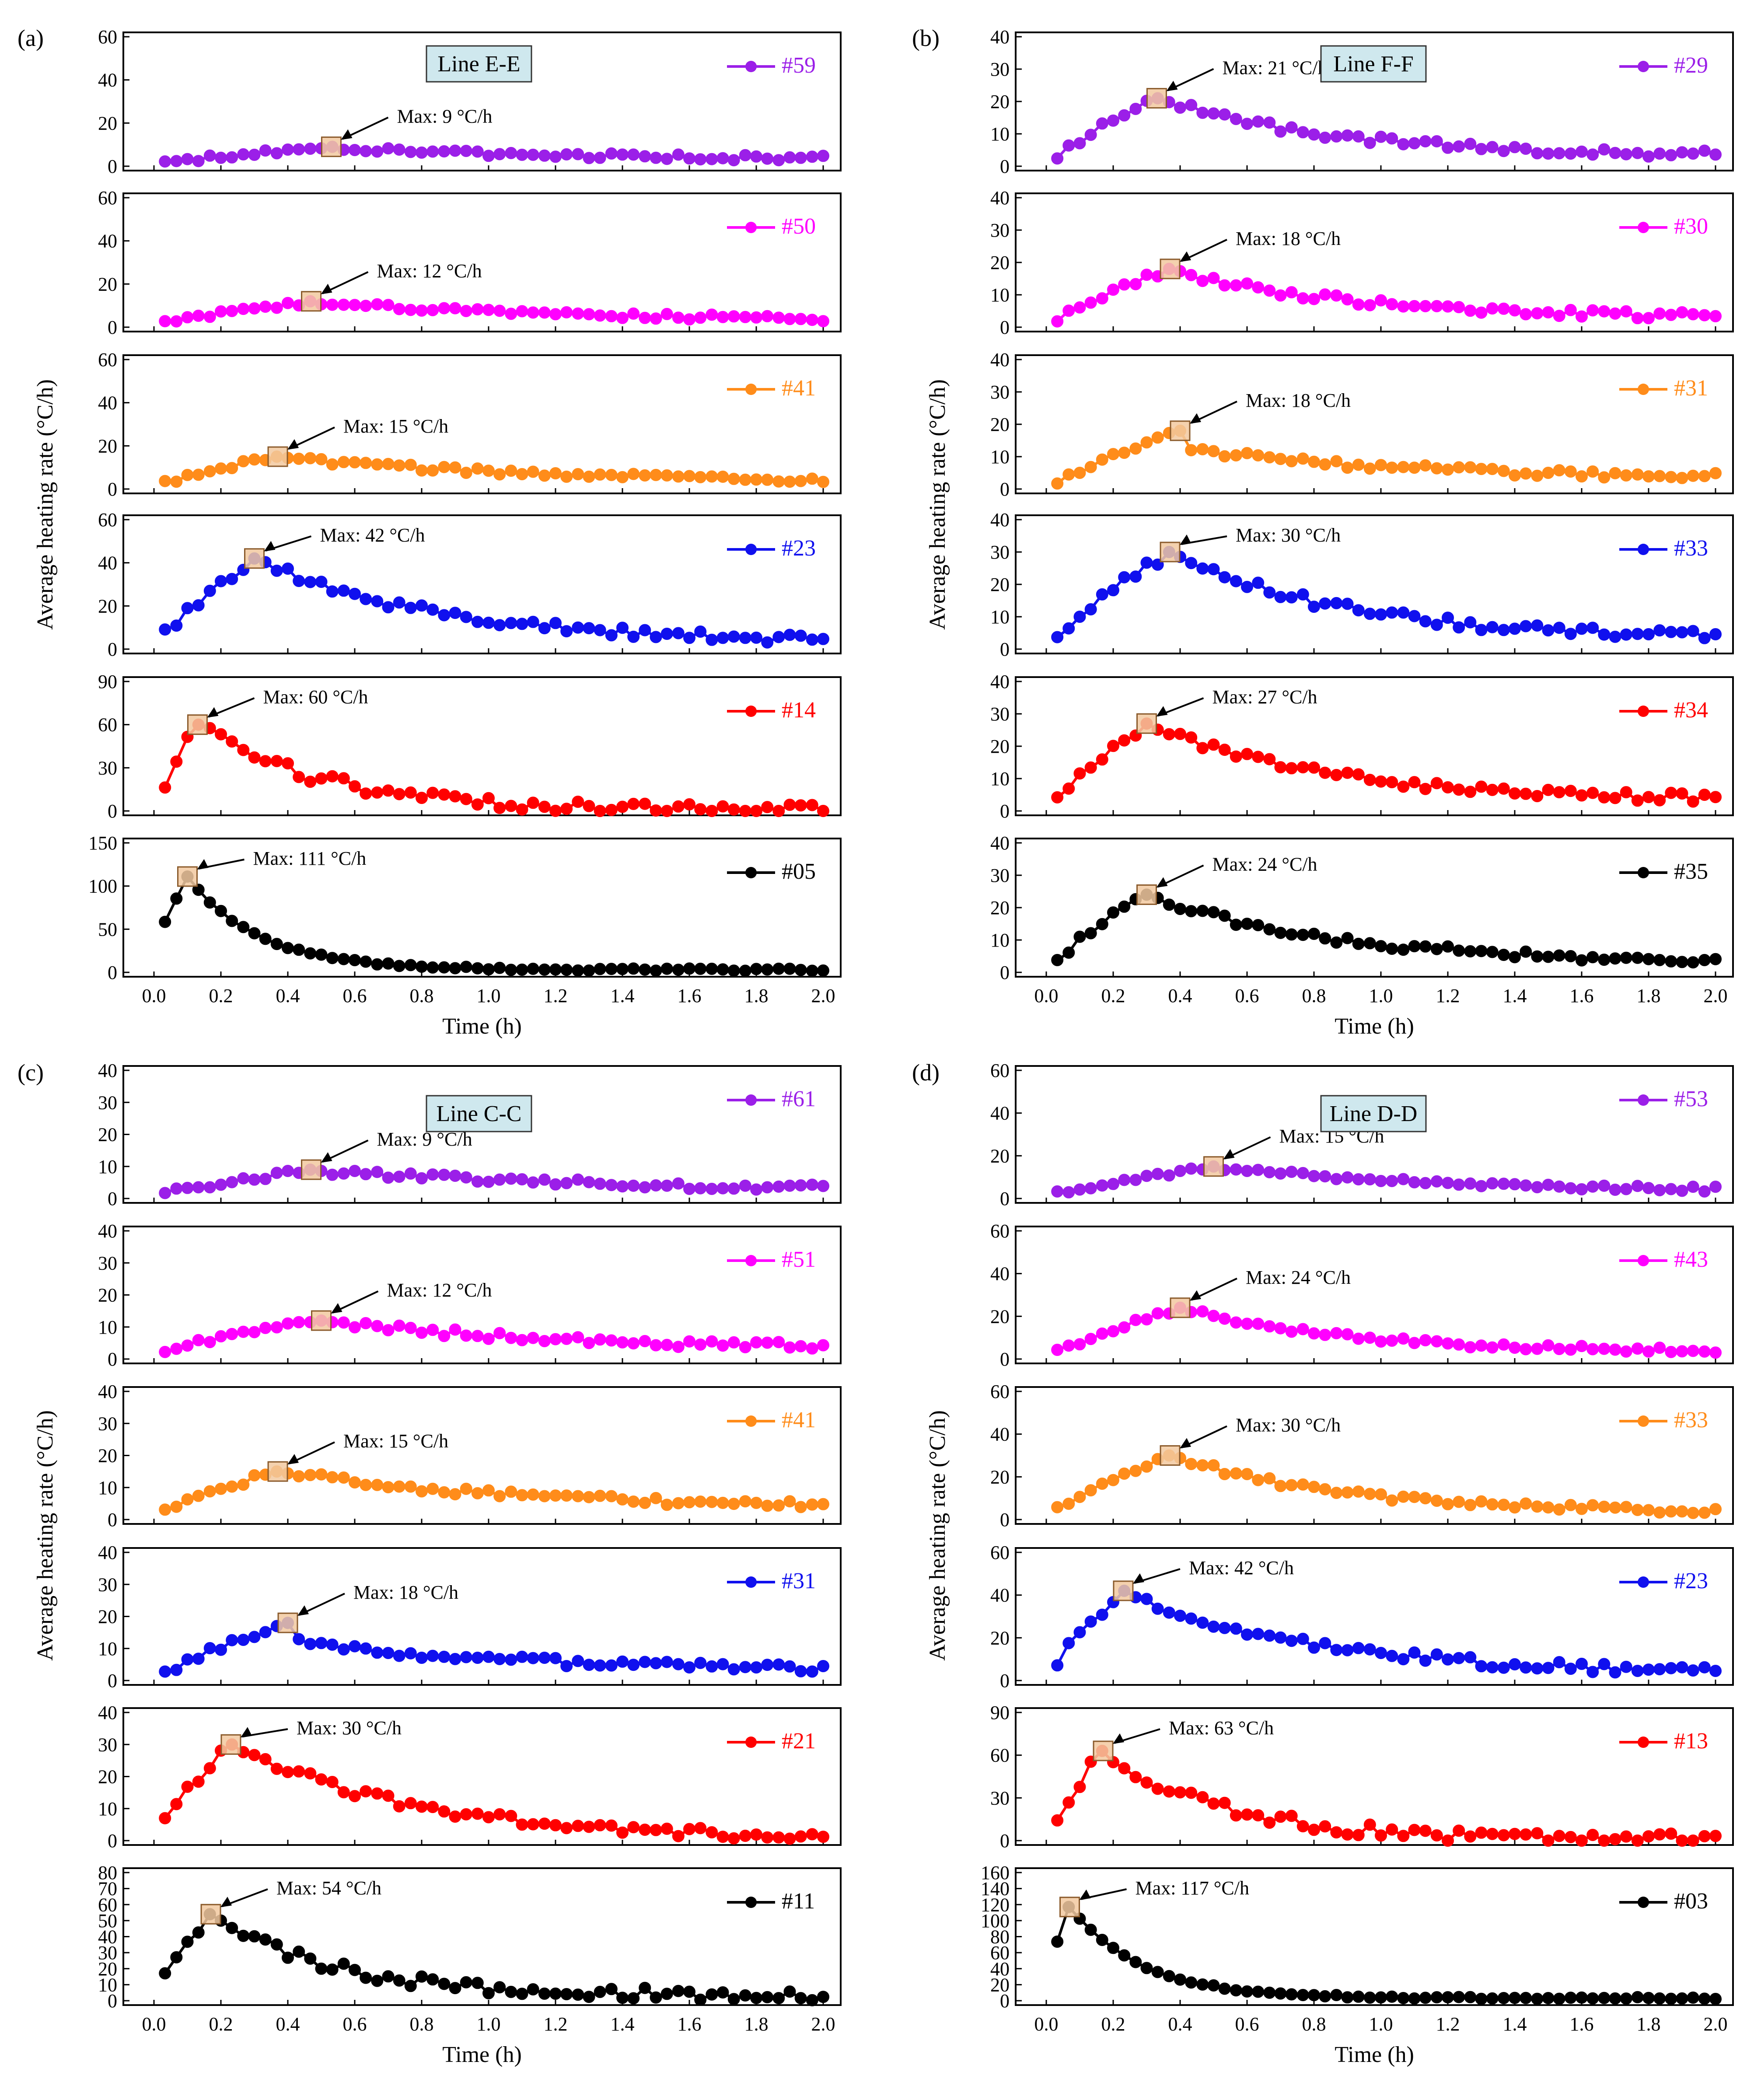 This screenshot has height=2100, width=1761. I want to click on y-tick-label: 20, so click(107, 284).